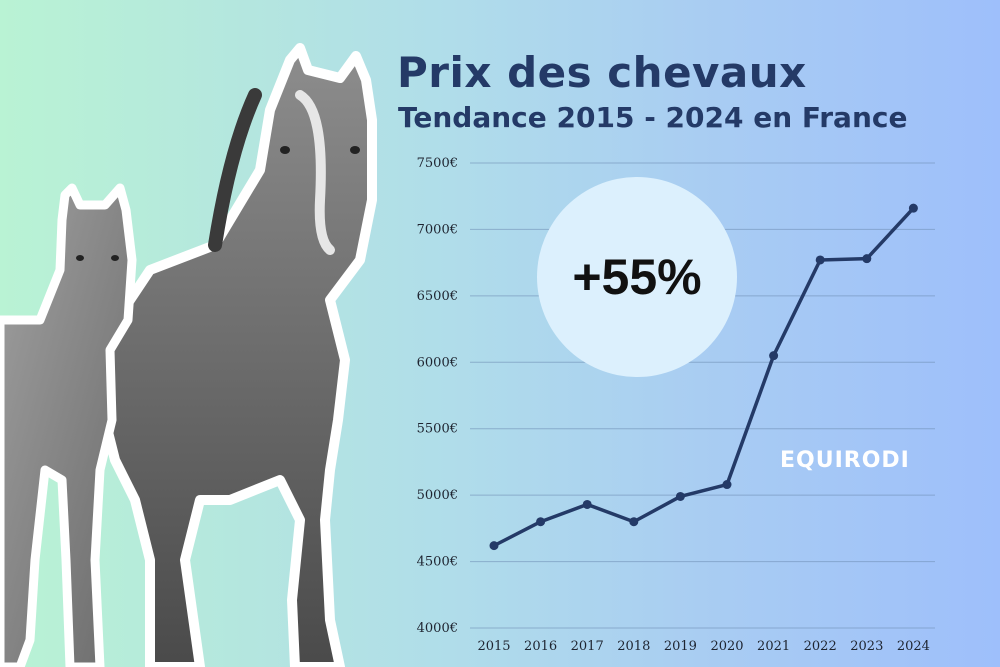 The image size is (1000, 667). What do you see at coordinates (726, 646) in the screenshot?
I see `x-tick-label: 2020` at bounding box center [726, 646].